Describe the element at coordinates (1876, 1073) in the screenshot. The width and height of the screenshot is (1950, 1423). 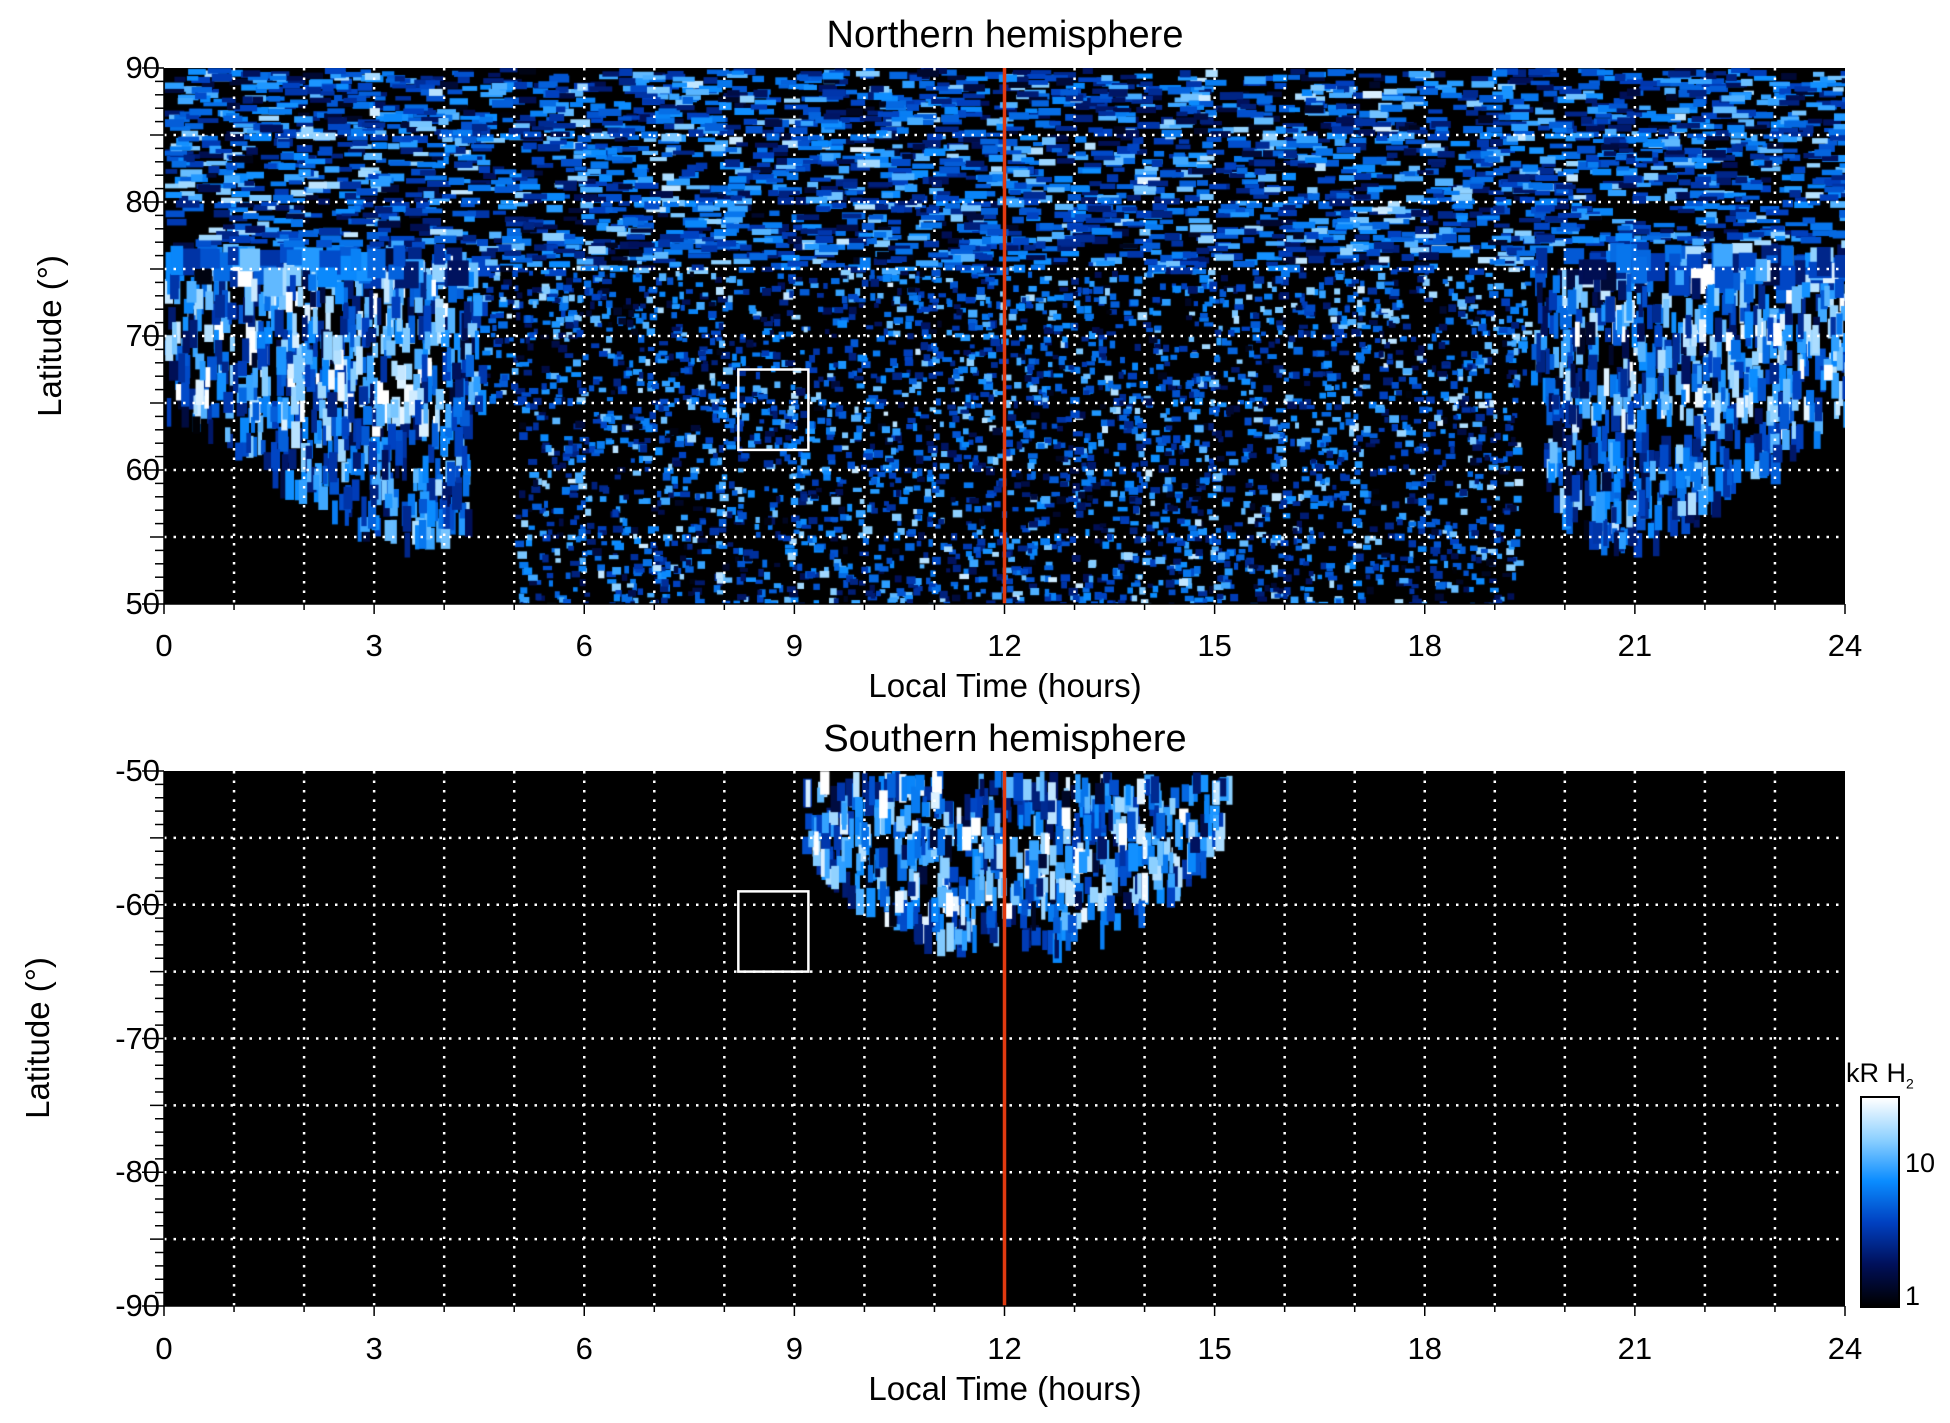
I see `colorbar-unit: kR H` at that location.